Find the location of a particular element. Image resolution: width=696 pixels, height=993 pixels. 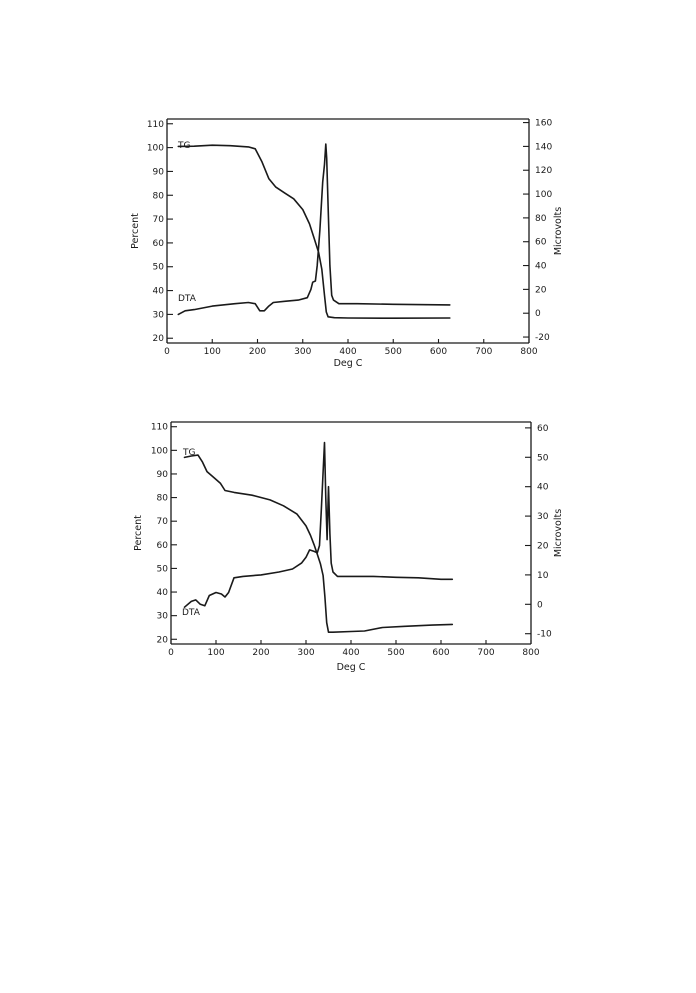

right-y-tick-label: 160 is located at coordinates (543, 124).